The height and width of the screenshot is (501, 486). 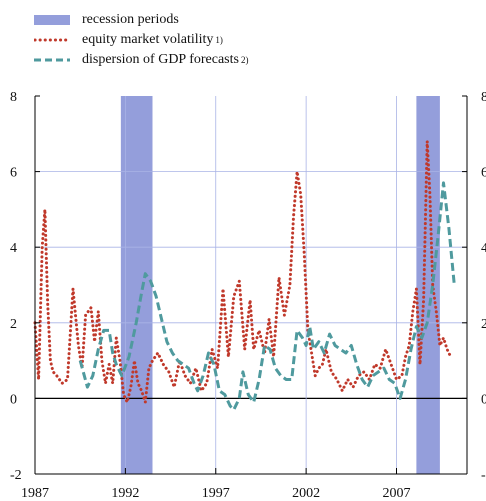 What do you see at coordinates (52, 20) in the screenshot?
I see `legend-swatch-recession` at bounding box center [52, 20].